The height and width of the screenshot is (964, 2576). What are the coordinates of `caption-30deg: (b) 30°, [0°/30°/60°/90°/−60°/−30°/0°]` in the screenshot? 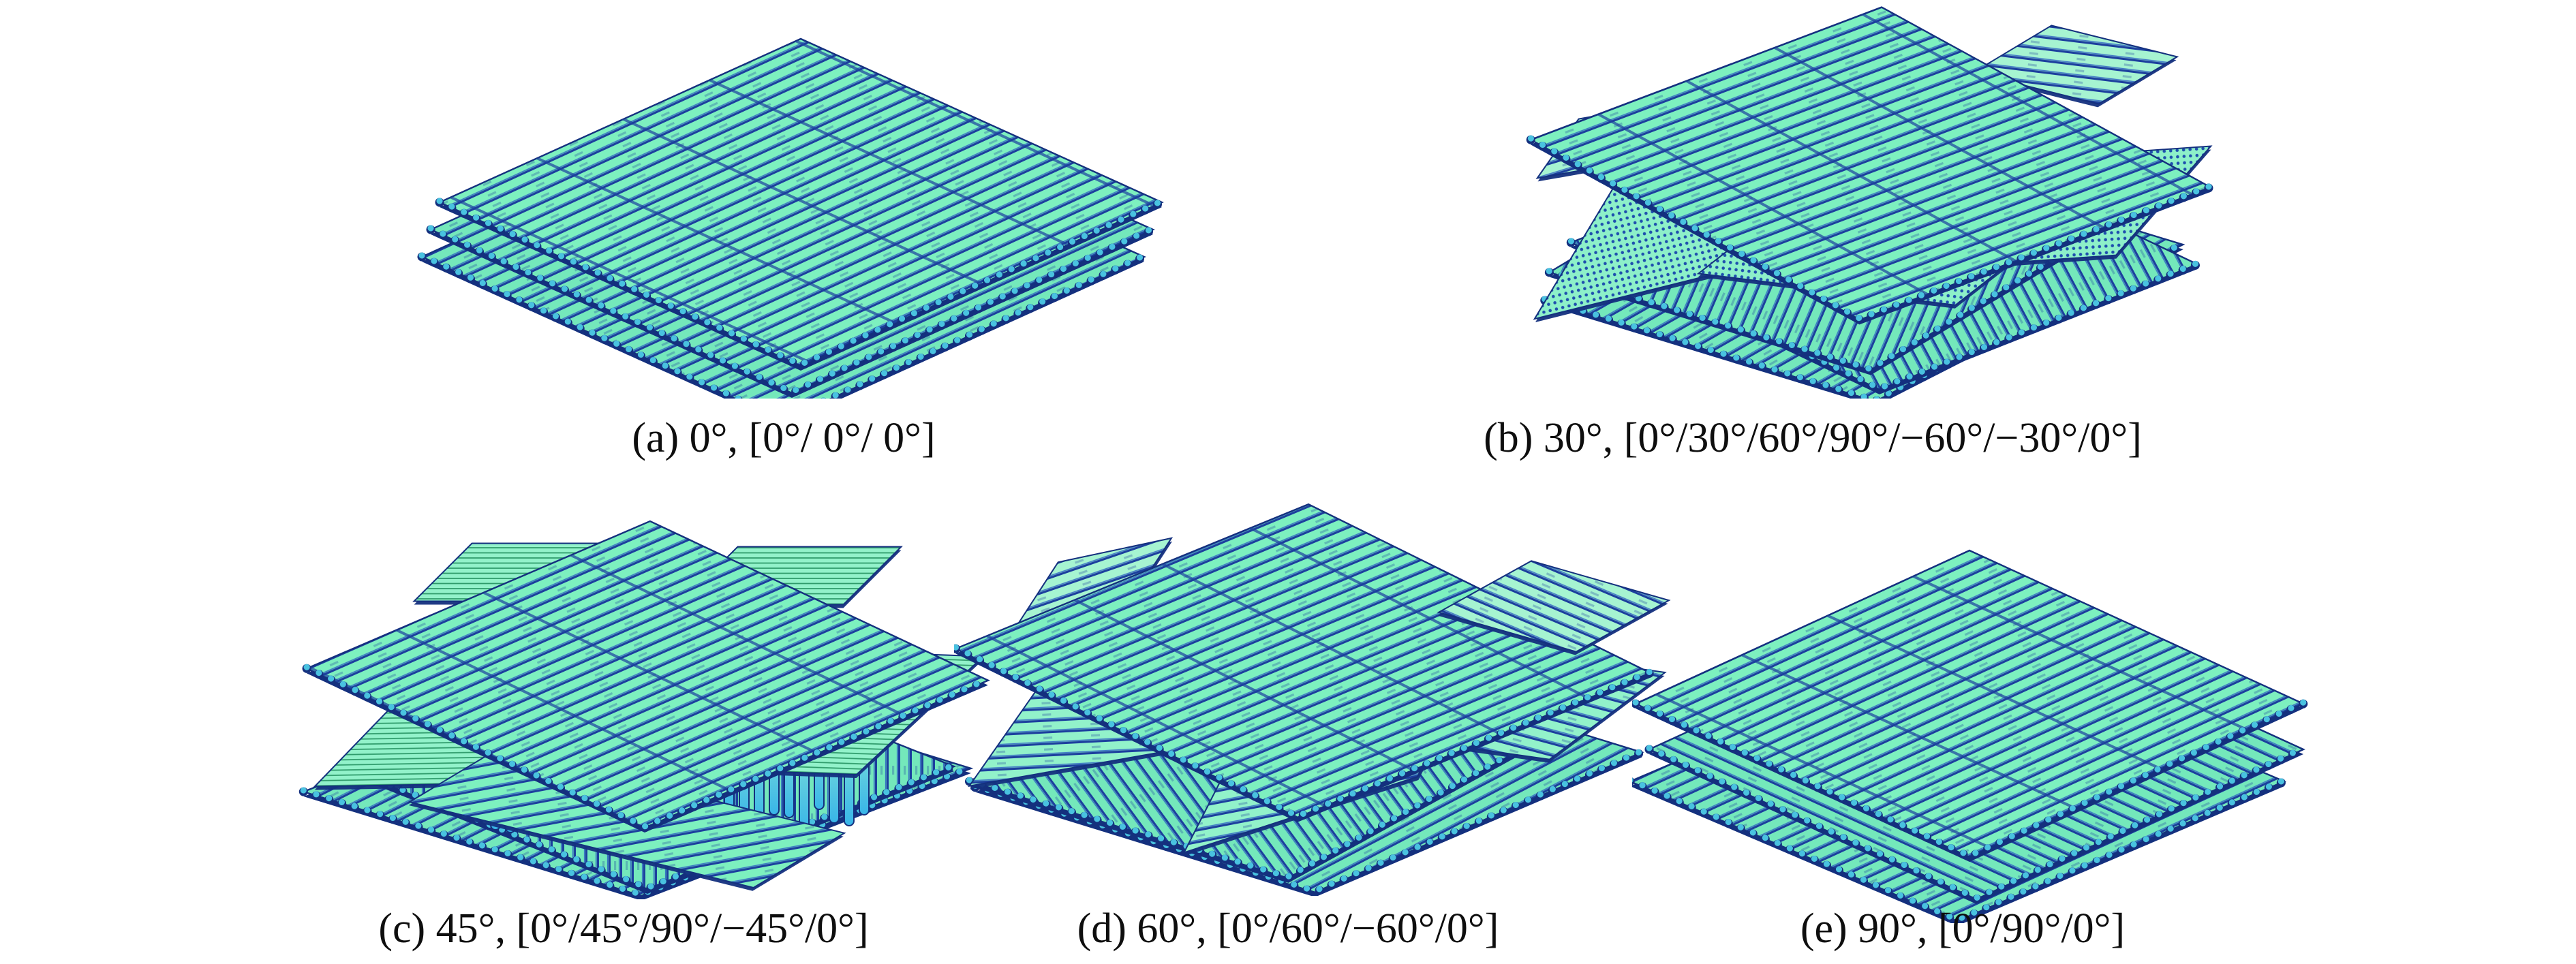 It's located at (1813, 438).